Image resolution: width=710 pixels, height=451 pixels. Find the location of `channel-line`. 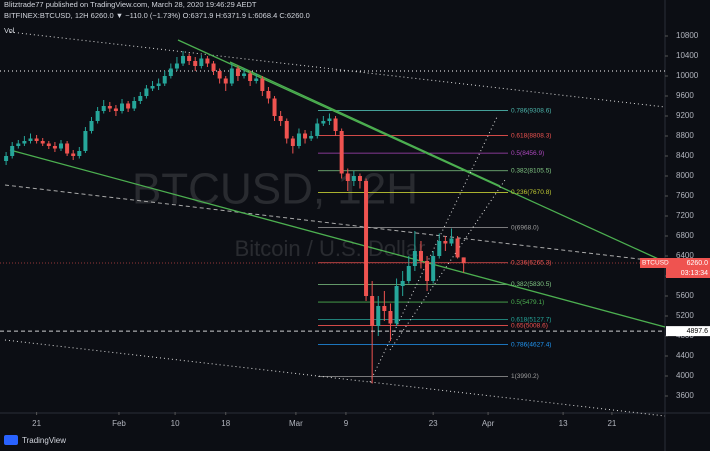

channel-line is located at coordinates (433, 249).